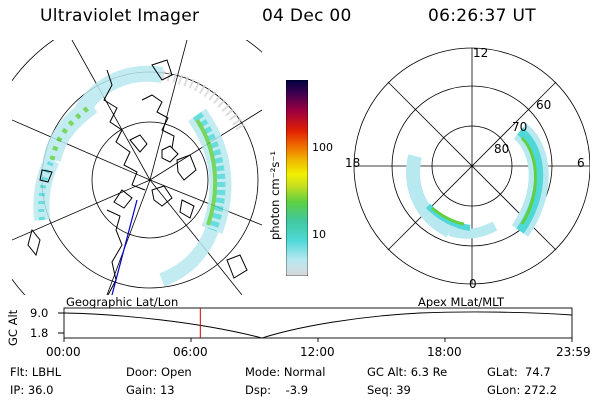 This screenshot has width=600, height=400. I want to click on filter-value: Flt: LBHL, so click(36, 372).